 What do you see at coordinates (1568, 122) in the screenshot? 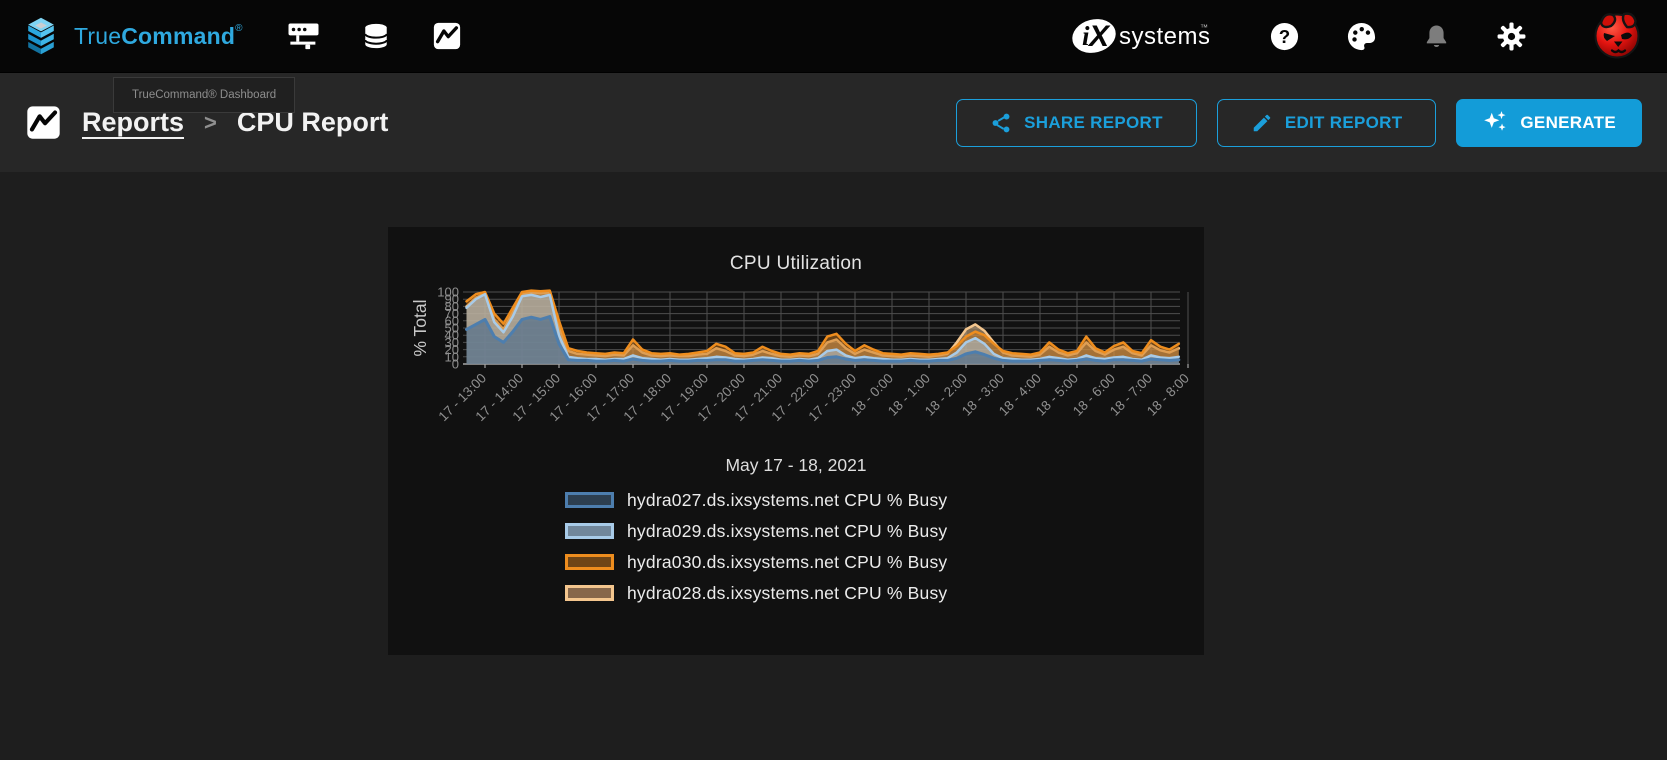
I see `generate-label: GENERATE` at bounding box center [1568, 122].